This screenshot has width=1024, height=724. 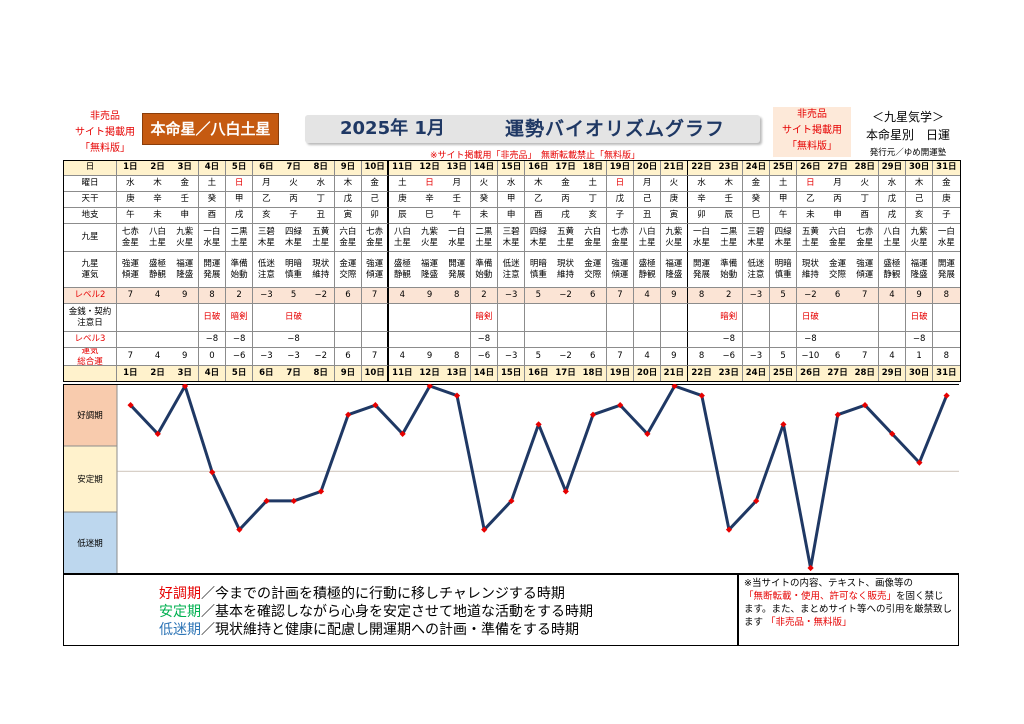 What do you see at coordinates (593, 200) in the screenshot?
I see `cell-tenkan-18: 丁` at bounding box center [593, 200].